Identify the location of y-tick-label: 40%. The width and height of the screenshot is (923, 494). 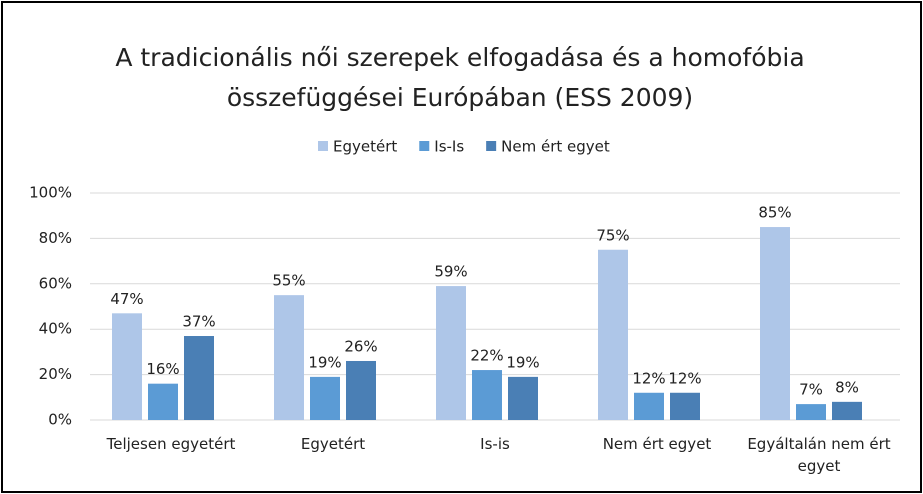
(55, 329).